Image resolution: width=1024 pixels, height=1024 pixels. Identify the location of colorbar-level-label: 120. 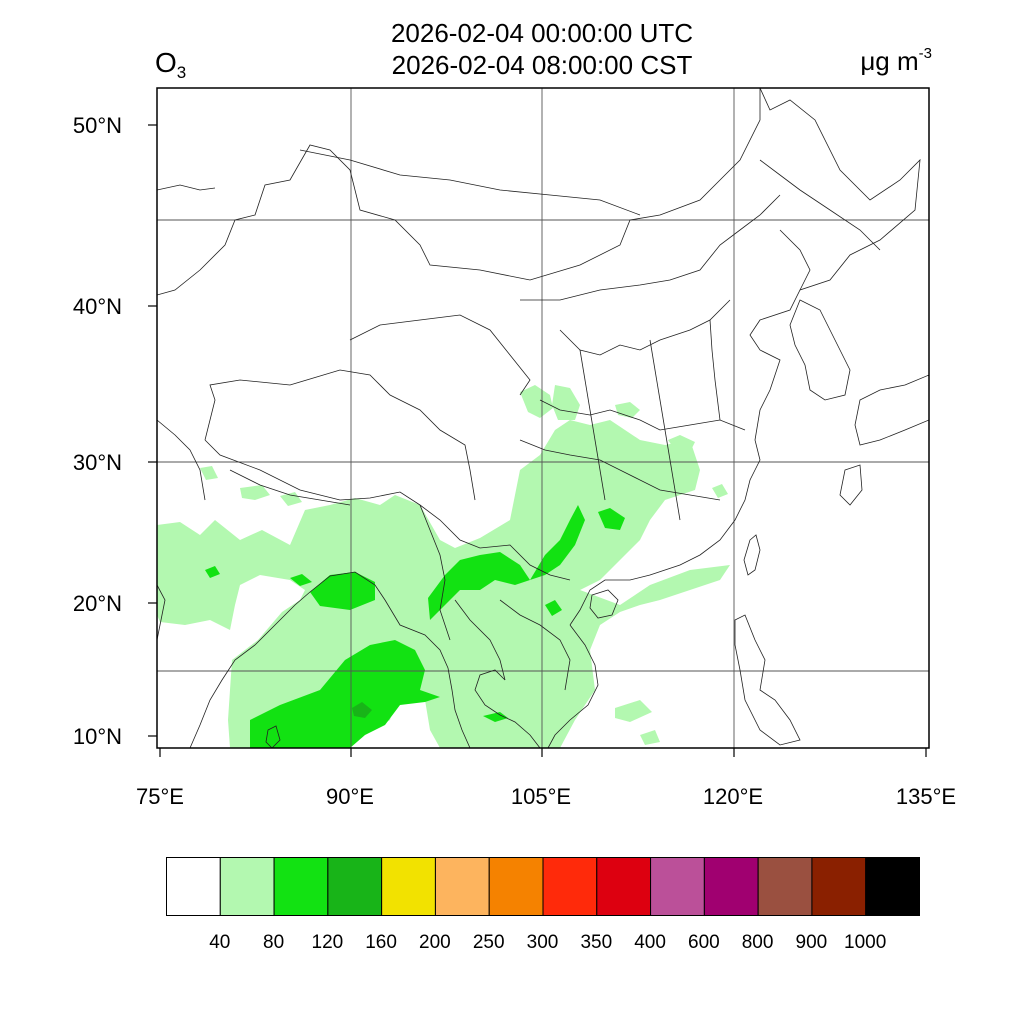
(327, 942).